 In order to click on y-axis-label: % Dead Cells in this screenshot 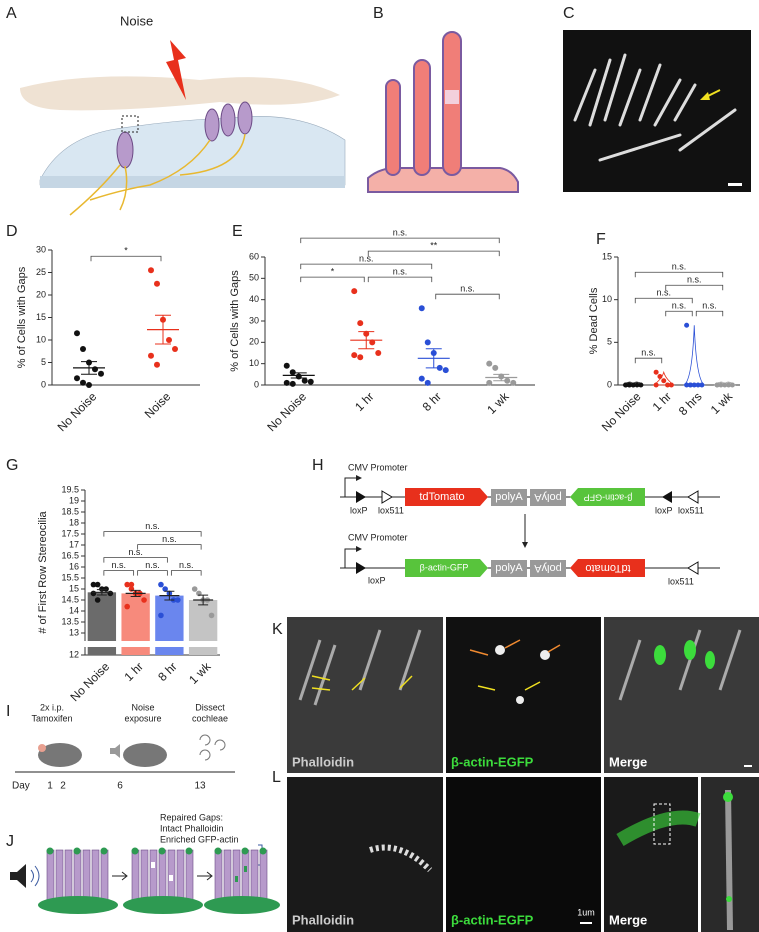, I will do `click(594, 320)`.